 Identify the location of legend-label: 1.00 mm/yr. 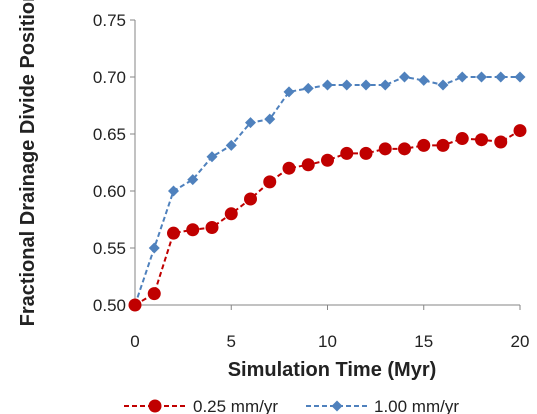
(416, 405).